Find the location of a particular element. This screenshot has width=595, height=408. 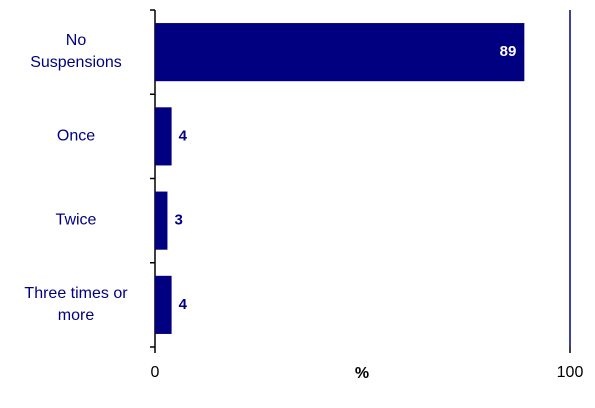

y-tick-label: Once is located at coordinates (76, 136).